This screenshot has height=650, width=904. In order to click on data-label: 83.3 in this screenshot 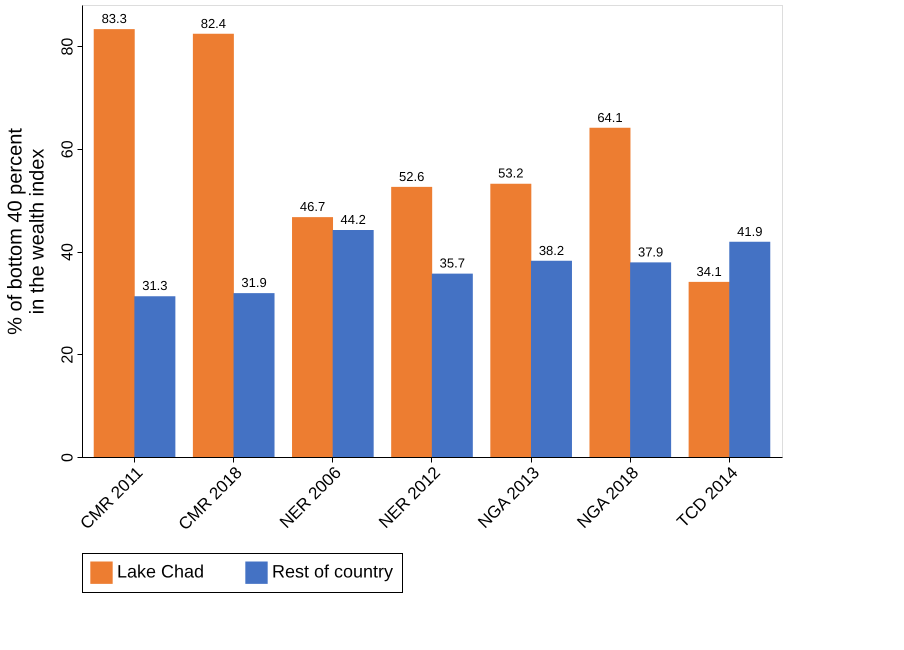, I will do `click(114, 18)`.